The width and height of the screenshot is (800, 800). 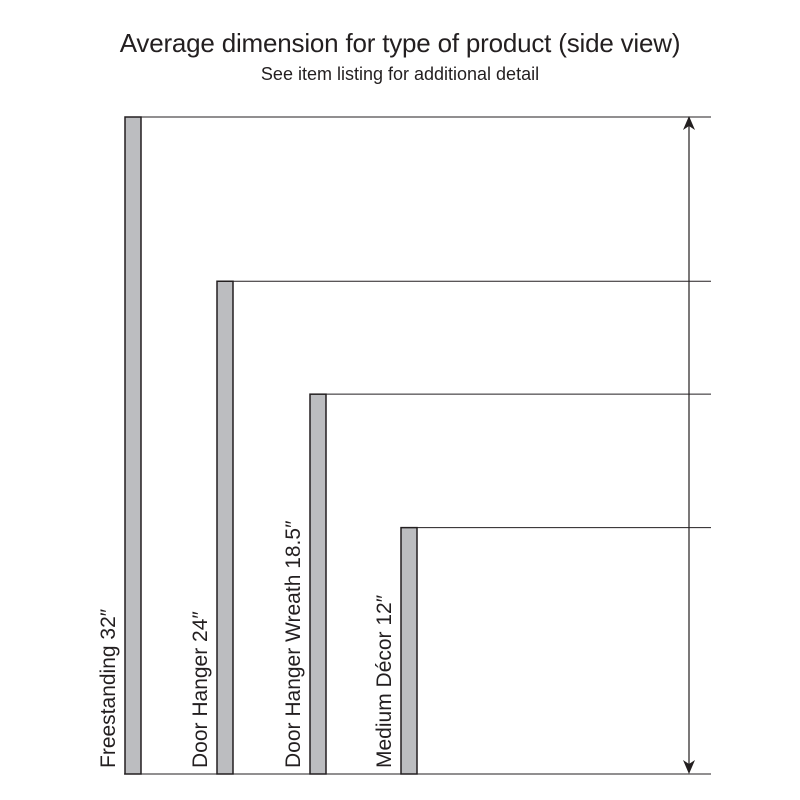 I want to click on arrowhead-top-icon, so click(x=689, y=123).